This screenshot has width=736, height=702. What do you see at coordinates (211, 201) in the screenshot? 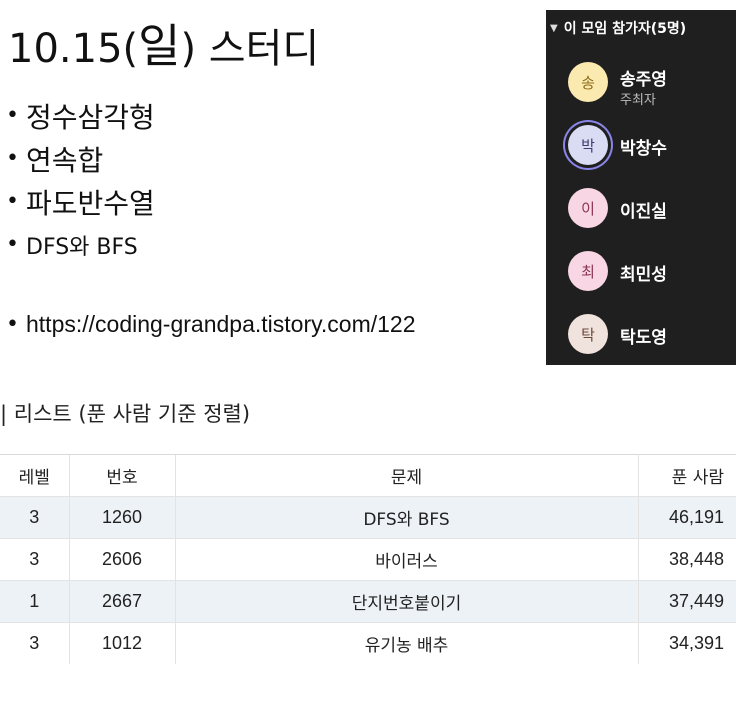
I see `topic-item: • 파도반수열` at bounding box center [211, 201].